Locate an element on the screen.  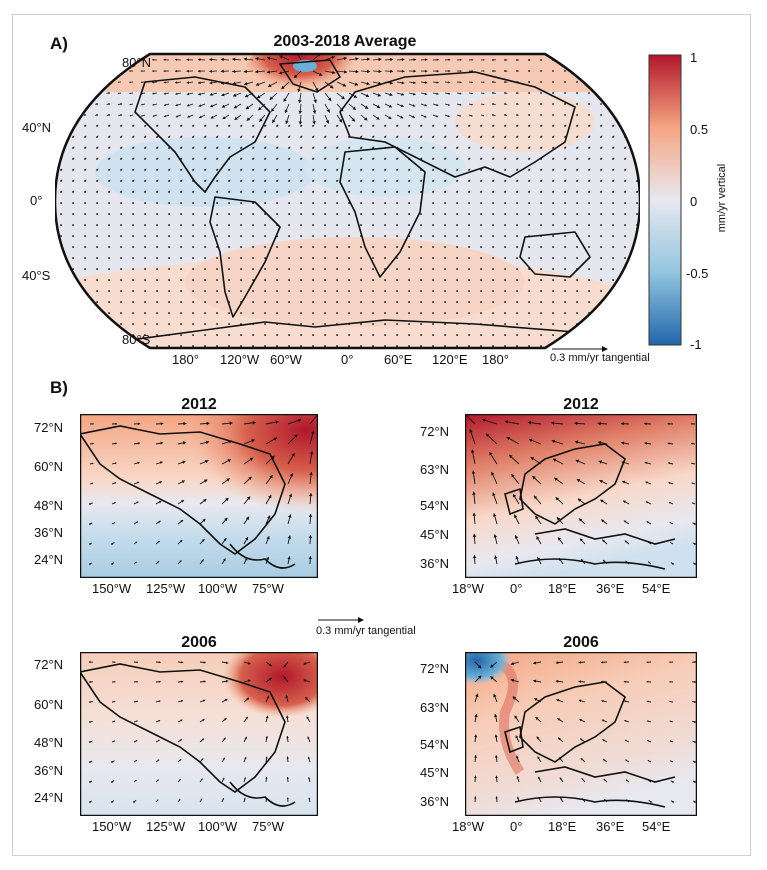
lat-label-80s: 80°S is located at coordinates (136, 339).